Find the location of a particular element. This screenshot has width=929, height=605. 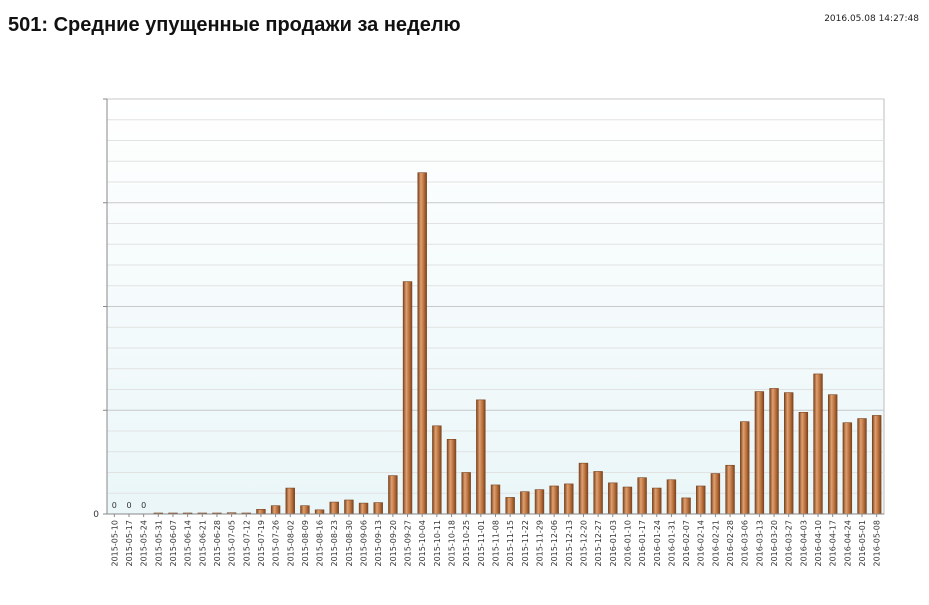

x-tick-label: 2016-01-03 is located at coordinates (613, 543).